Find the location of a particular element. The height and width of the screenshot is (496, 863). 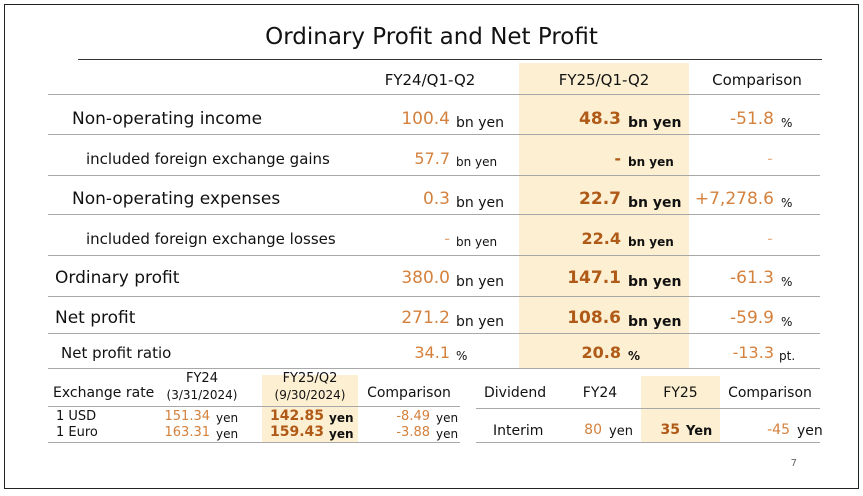

cmp-value: -13.3 is located at coordinates (753, 352).